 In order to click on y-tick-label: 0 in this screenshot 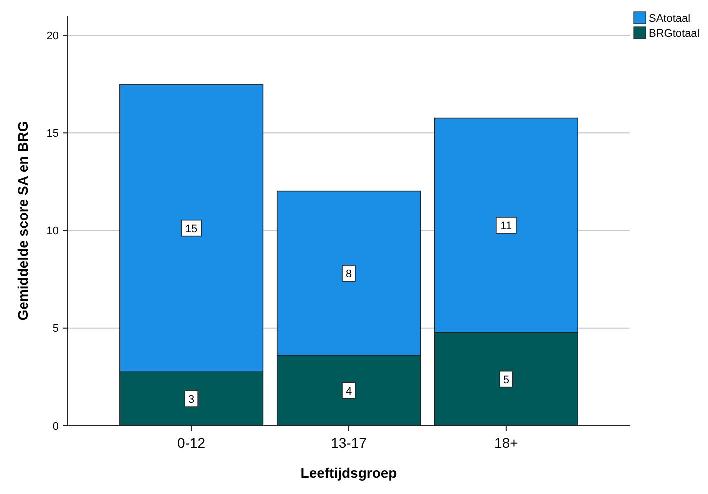, I will do `click(55, 426)`.